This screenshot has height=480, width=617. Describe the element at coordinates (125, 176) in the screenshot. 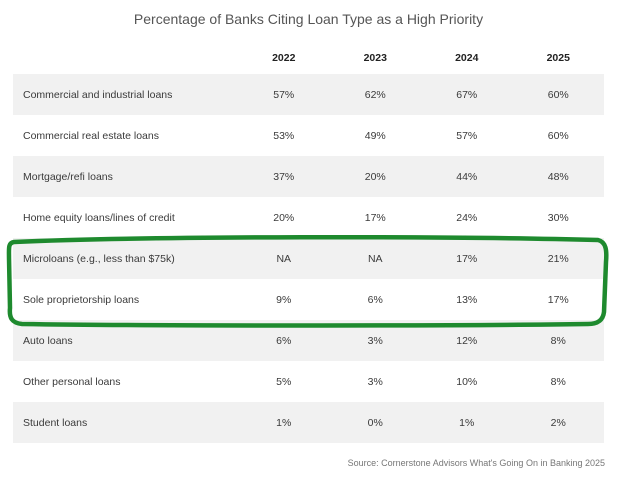

I see `row-label: Mortgage/refi loans` at that location.